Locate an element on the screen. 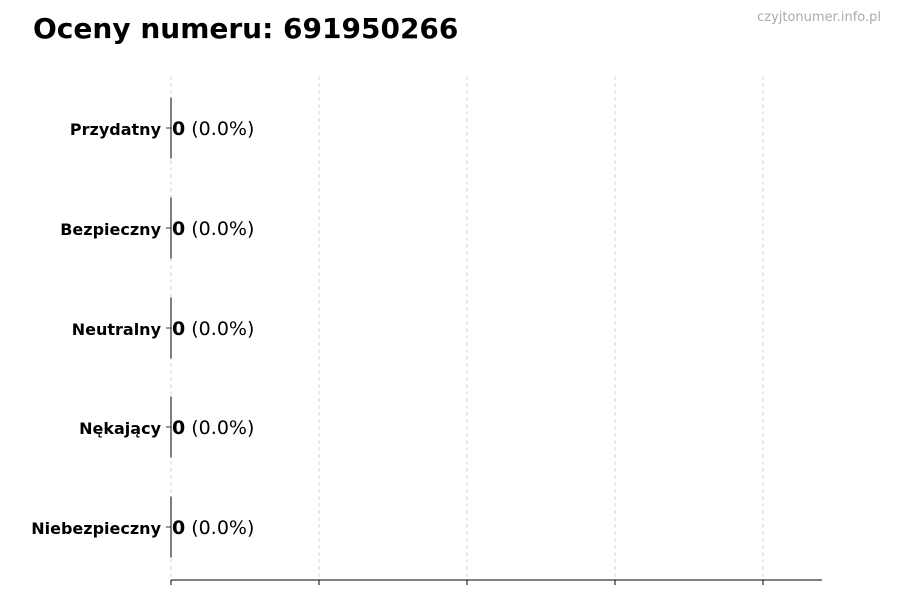  category-label: Nękający is located at coordinates (120, 428).